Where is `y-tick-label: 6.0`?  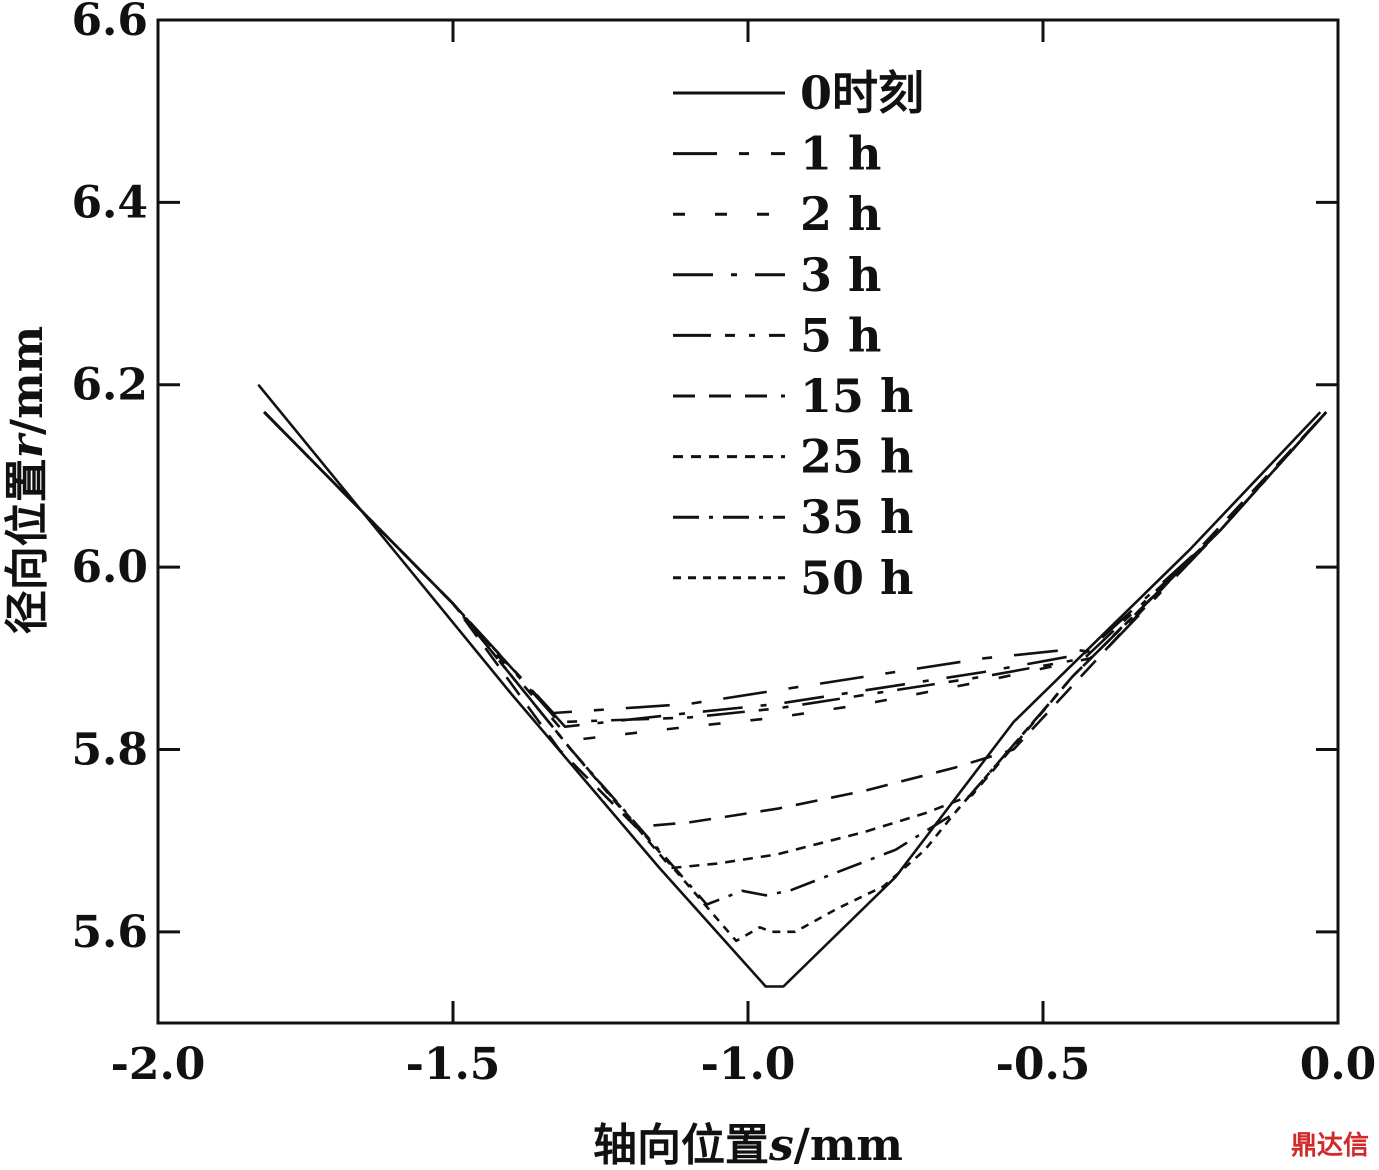
y-tick-label: 6.0 is located at coordinates (109, 567).